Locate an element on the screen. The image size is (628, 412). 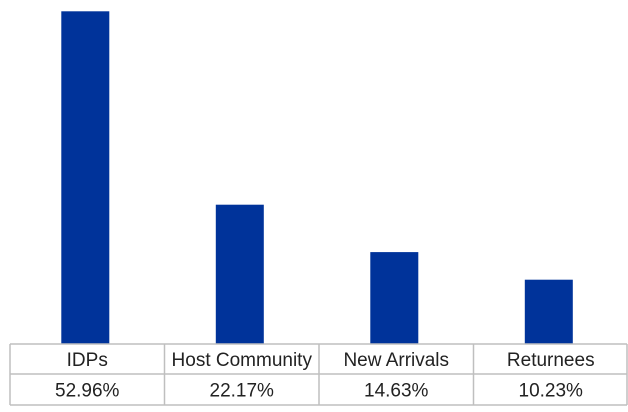
category-label: IDPs is located at coordinates (87, 360).